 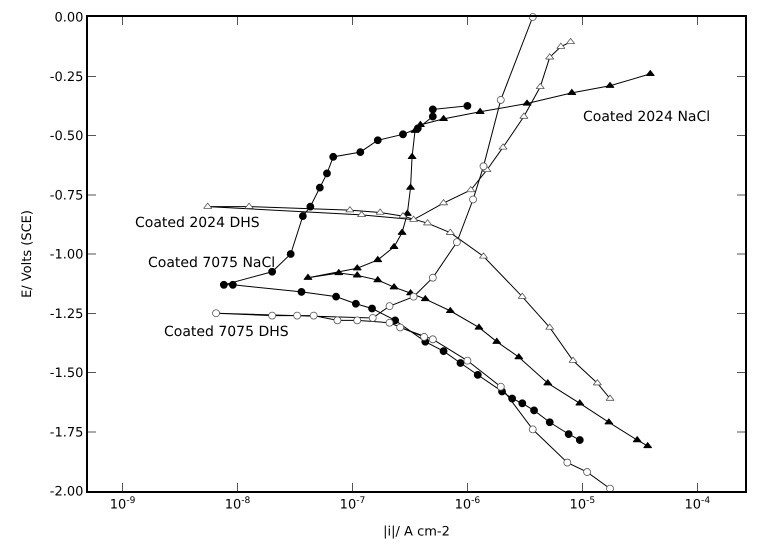 I want to click on y-tick-label: 0.00, so click(x=69, y=18).